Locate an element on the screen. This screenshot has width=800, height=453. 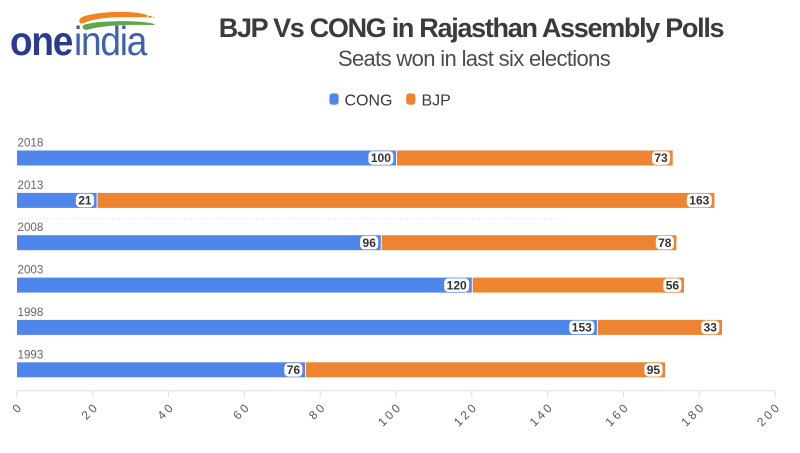
svg-text: 163 is located at coordinates (699, 201).